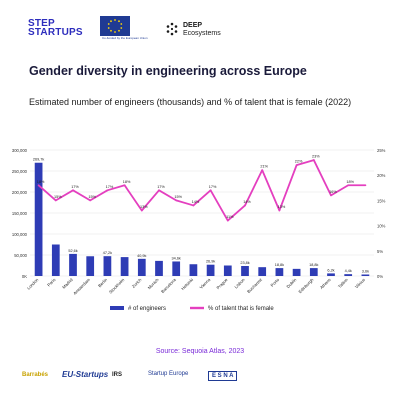 This screenshot has height=400, width=400. I want to click on line-data-label: 21%, so click(264, 167).